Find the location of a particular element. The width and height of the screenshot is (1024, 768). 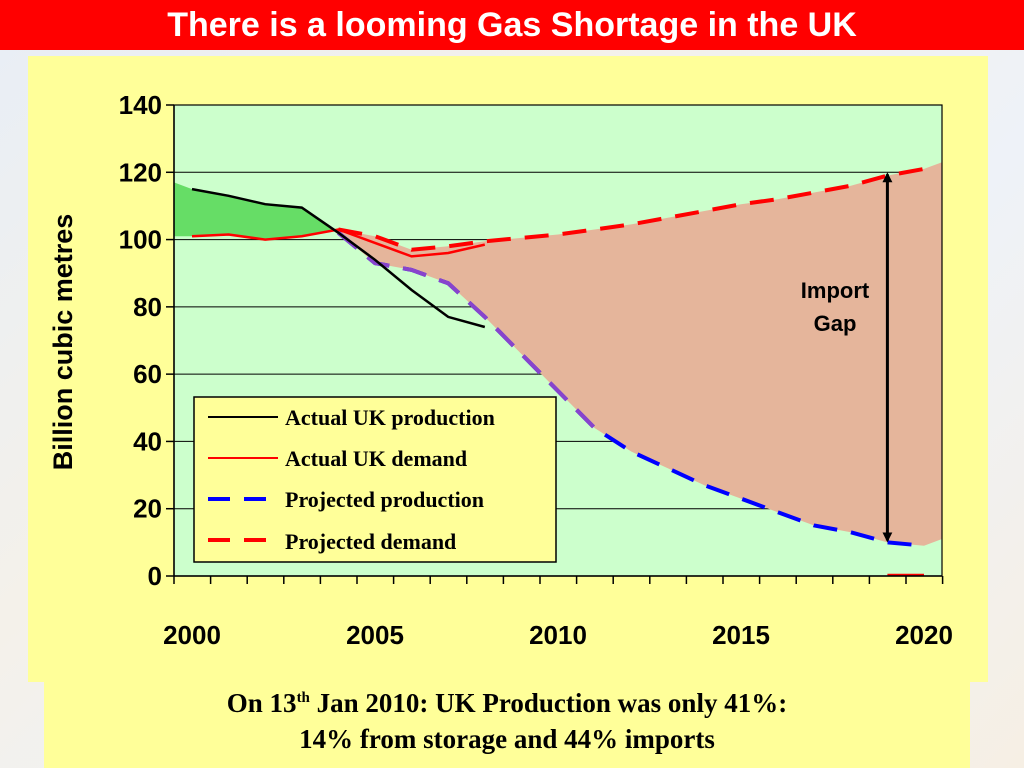

y-tick-label: 20 is located at coordinates (147, 509).